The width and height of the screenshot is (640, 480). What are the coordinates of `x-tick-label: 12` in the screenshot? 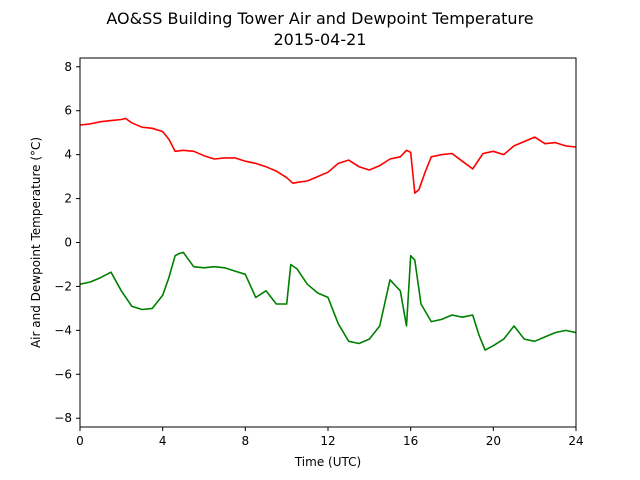 It's located at (327, 441).